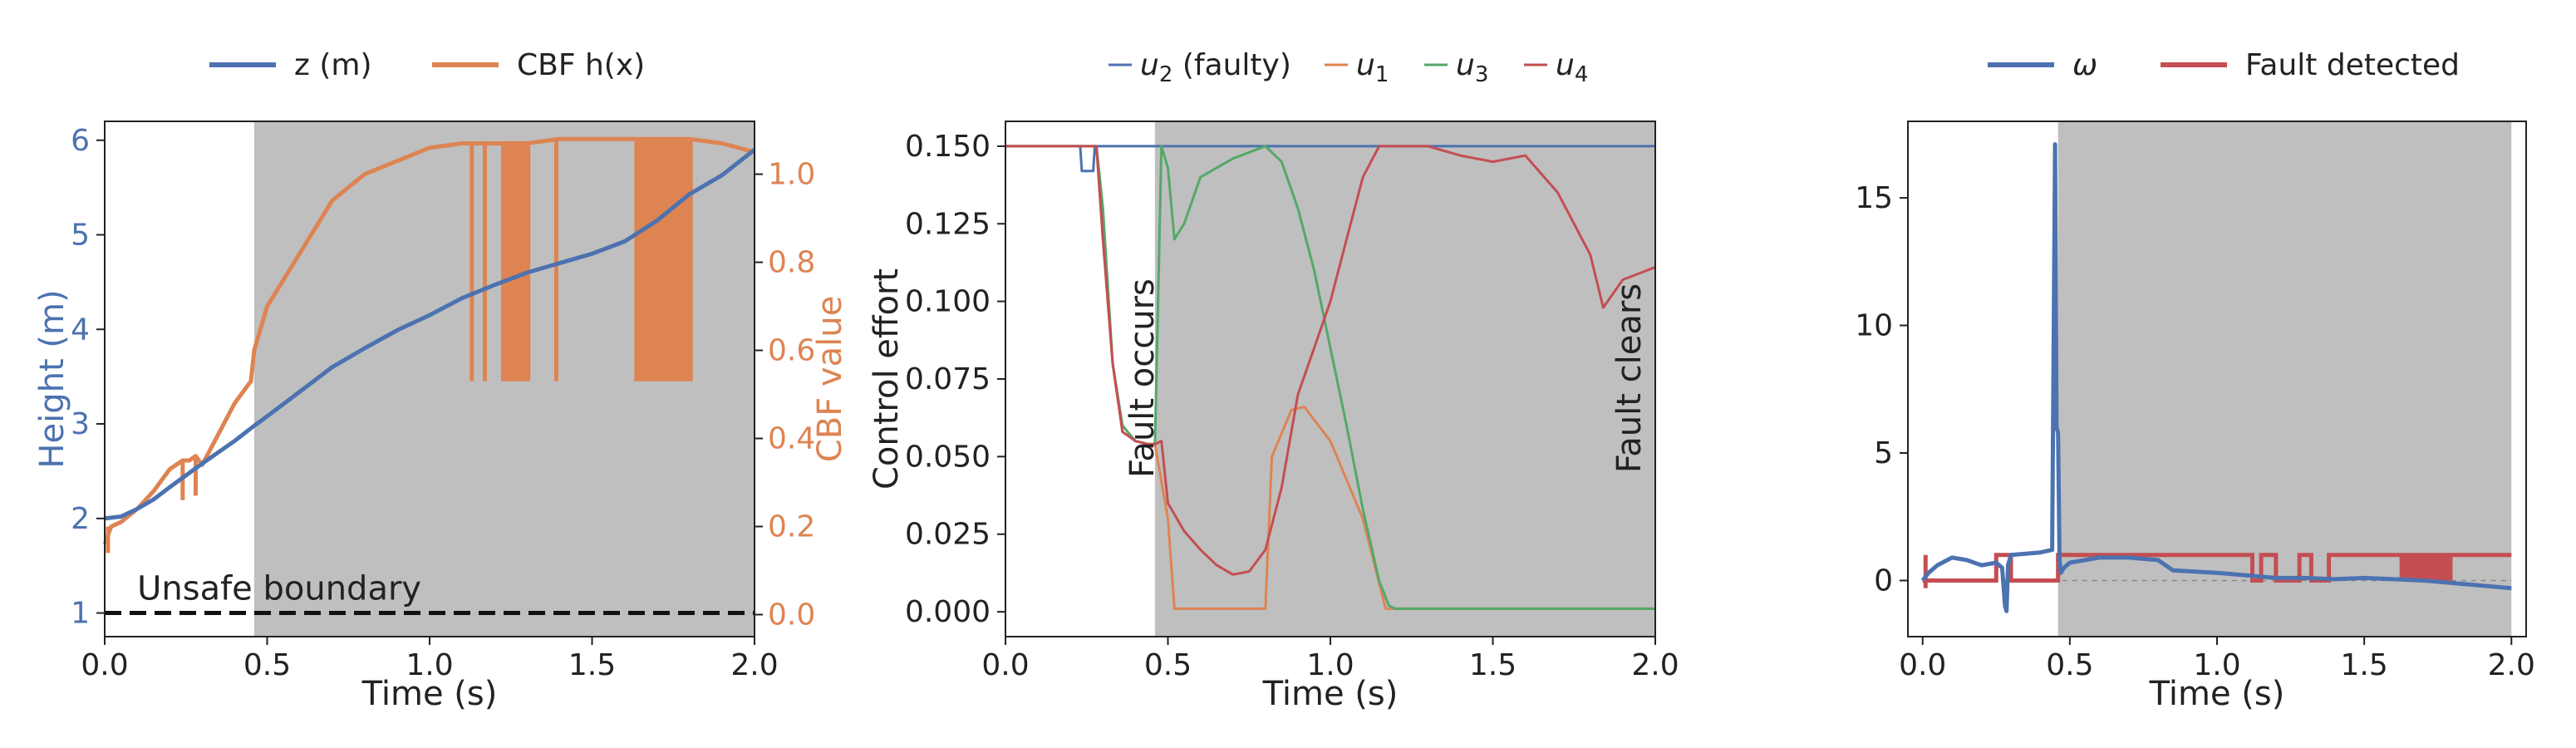 The width and height of the screenshot is (2576, 748). Describe the element at coordinates (948, 147) in the screenshot. I see `y-tick-label: 0.150` at that location.